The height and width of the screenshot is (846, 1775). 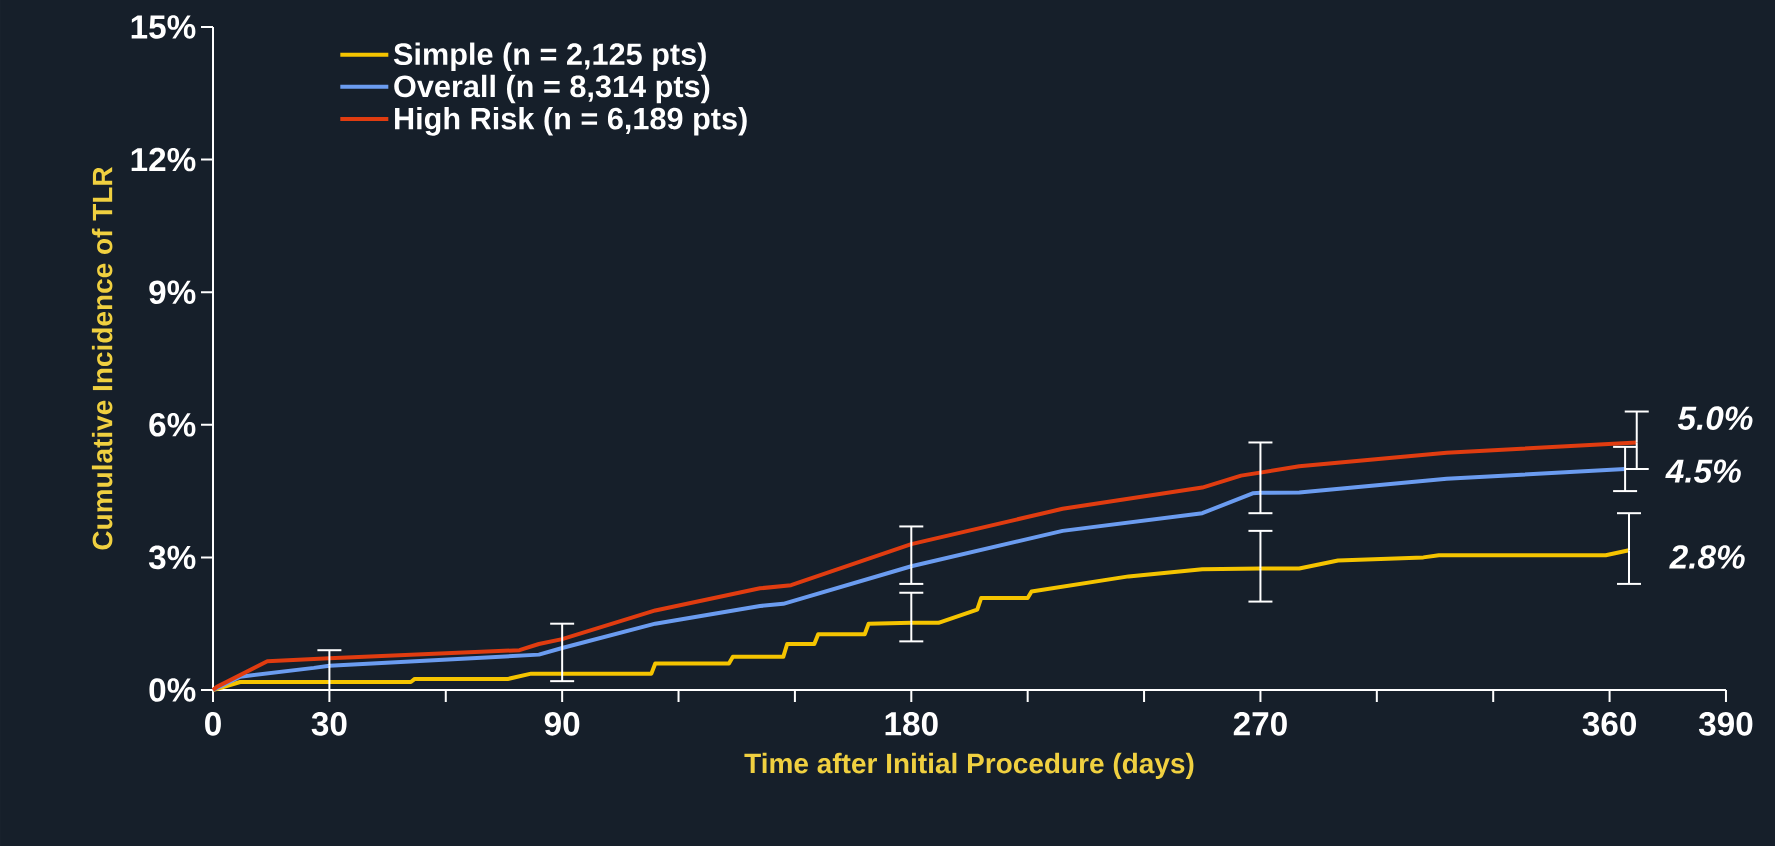 What do you see at coordinates (571, 121) in the screenshot?
I see `legend-label: High Risk (n = 6,189 pts)` at bounding box center [571, 121].